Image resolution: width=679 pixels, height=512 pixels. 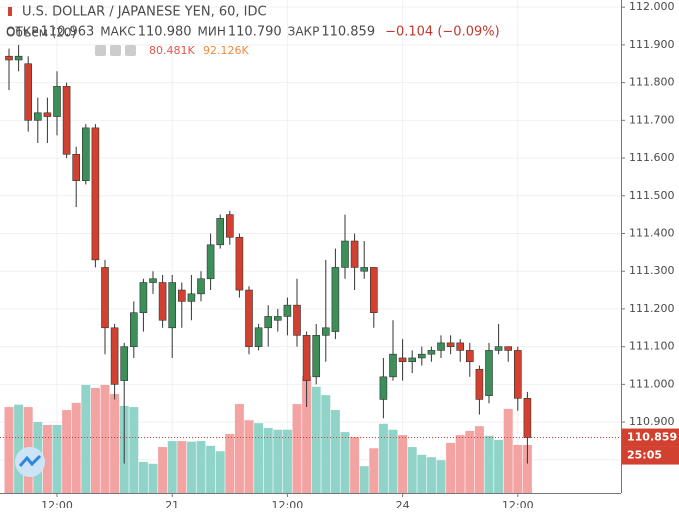 What do you see at coordinates (403, 503) in the screenshot?
I see `x-tick-label: 24` at bounding box center [403, 503].